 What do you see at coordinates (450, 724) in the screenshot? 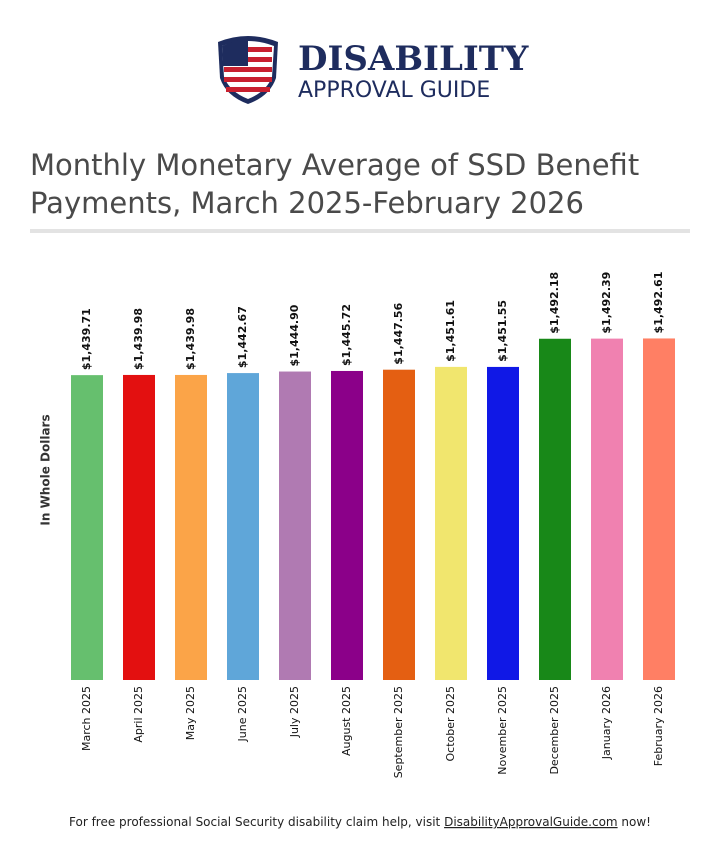
I see `x-tick-label: October 2025` at bounding box center [450, 724].